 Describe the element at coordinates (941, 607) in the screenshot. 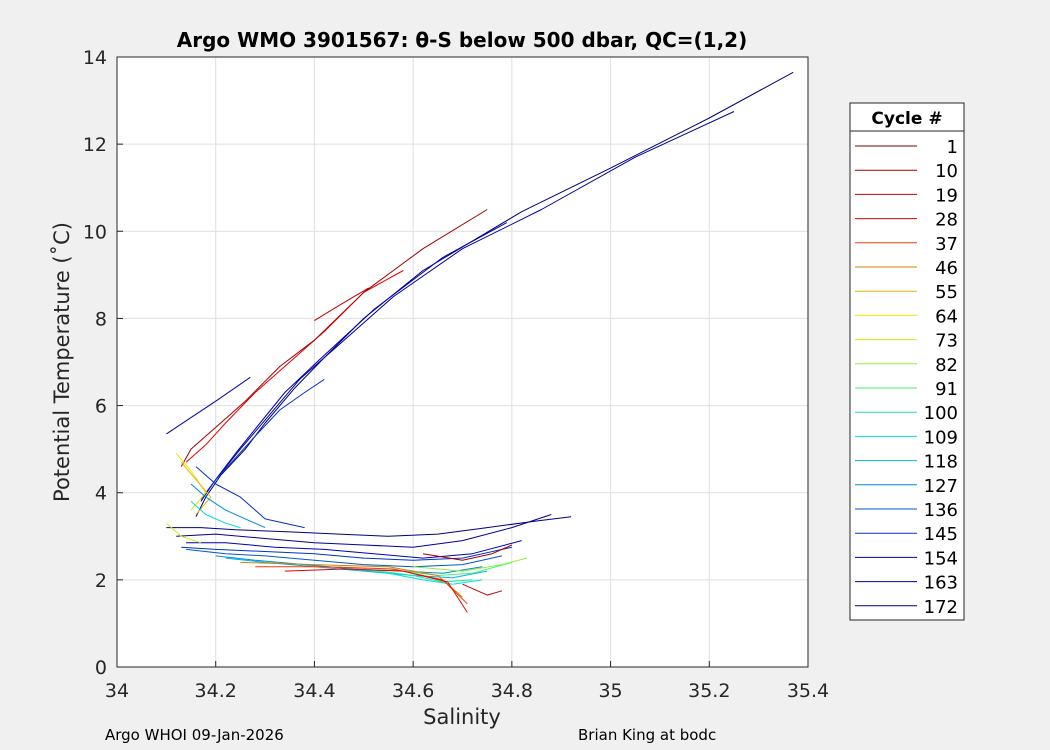

I see `legend-item-label: 172` at that location.